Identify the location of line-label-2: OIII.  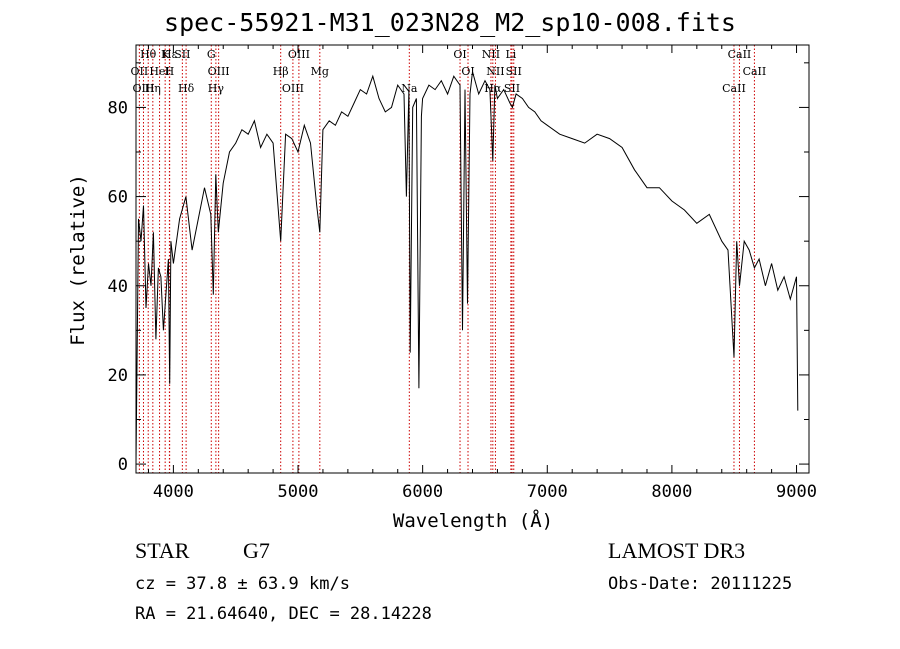
(143, 88).